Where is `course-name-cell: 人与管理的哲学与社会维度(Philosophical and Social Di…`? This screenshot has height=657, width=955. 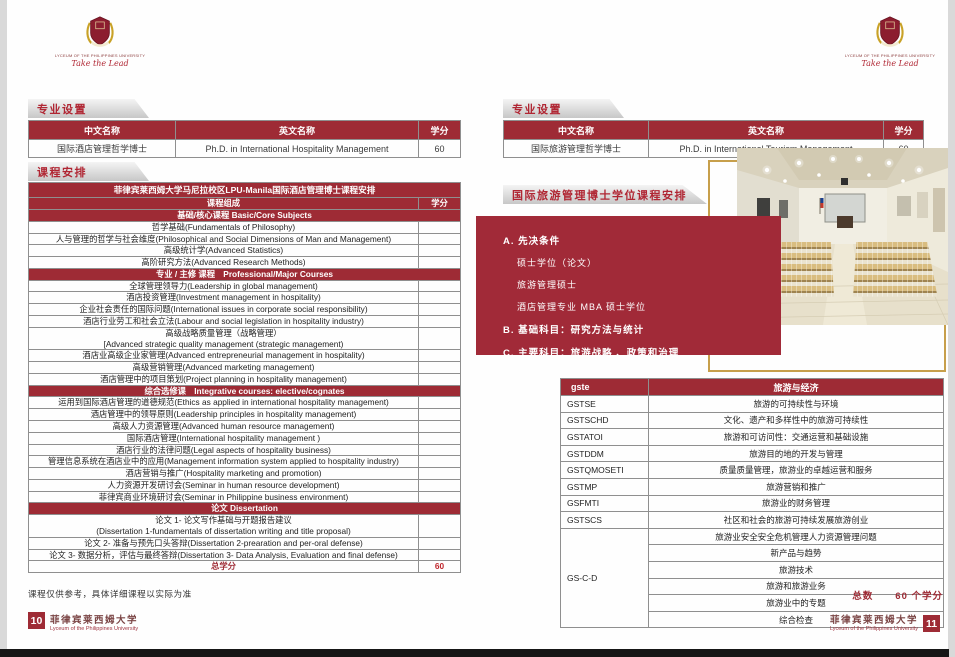
course-name-cell: 人与管理的哲学与社会维度(Philosophical and Social Di… is located at coordinates (223, 239).